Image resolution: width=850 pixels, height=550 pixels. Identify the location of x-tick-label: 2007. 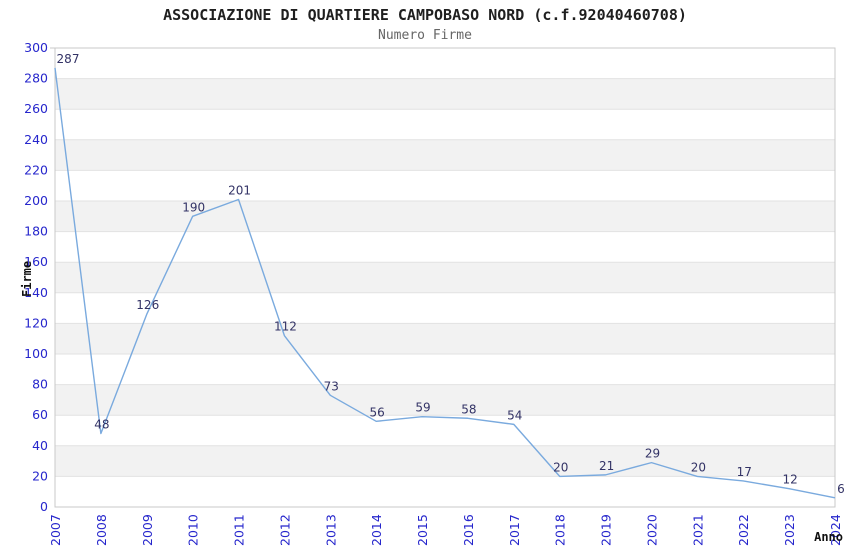
(55, 530).